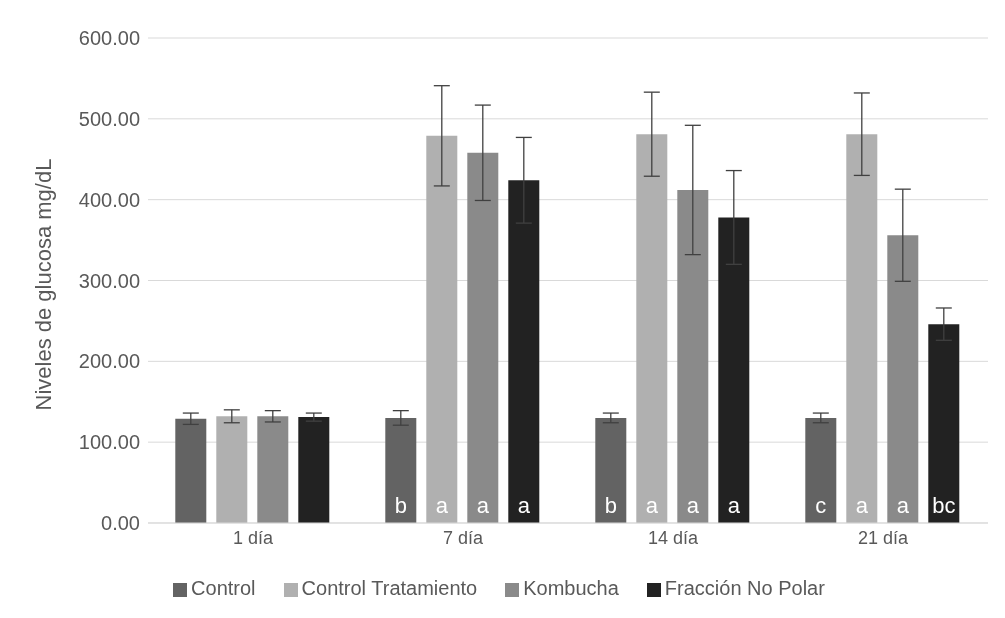 The height and width of the screenshot is (618, 1005). What do you see at coordinates (109, 442) in the screenshot?
I see `y-tick-label: 100.00` at bounding box center [109, 442].